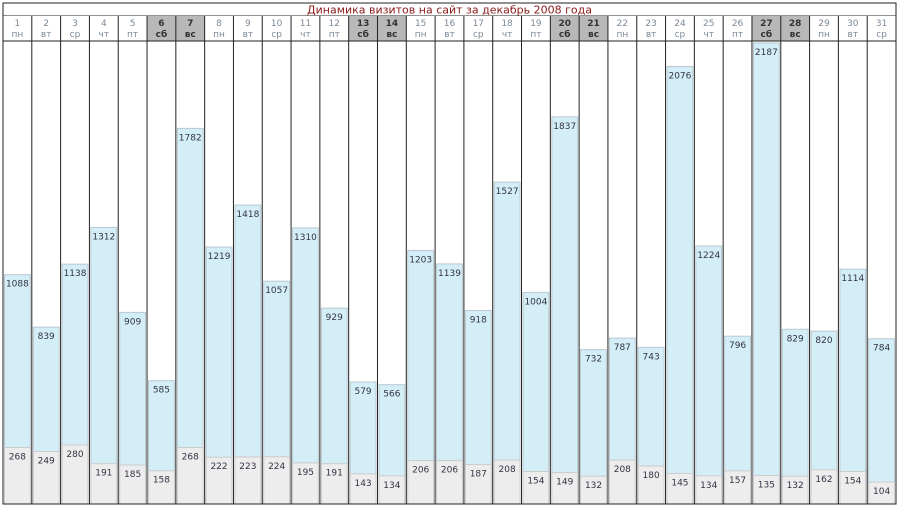 Image resolution: width=899 pixels, height=512 pixels. What do you see at coordinates (853, 24) in the screenshot?
I see `day-number-label: 30` at bounding box center [853, 24].